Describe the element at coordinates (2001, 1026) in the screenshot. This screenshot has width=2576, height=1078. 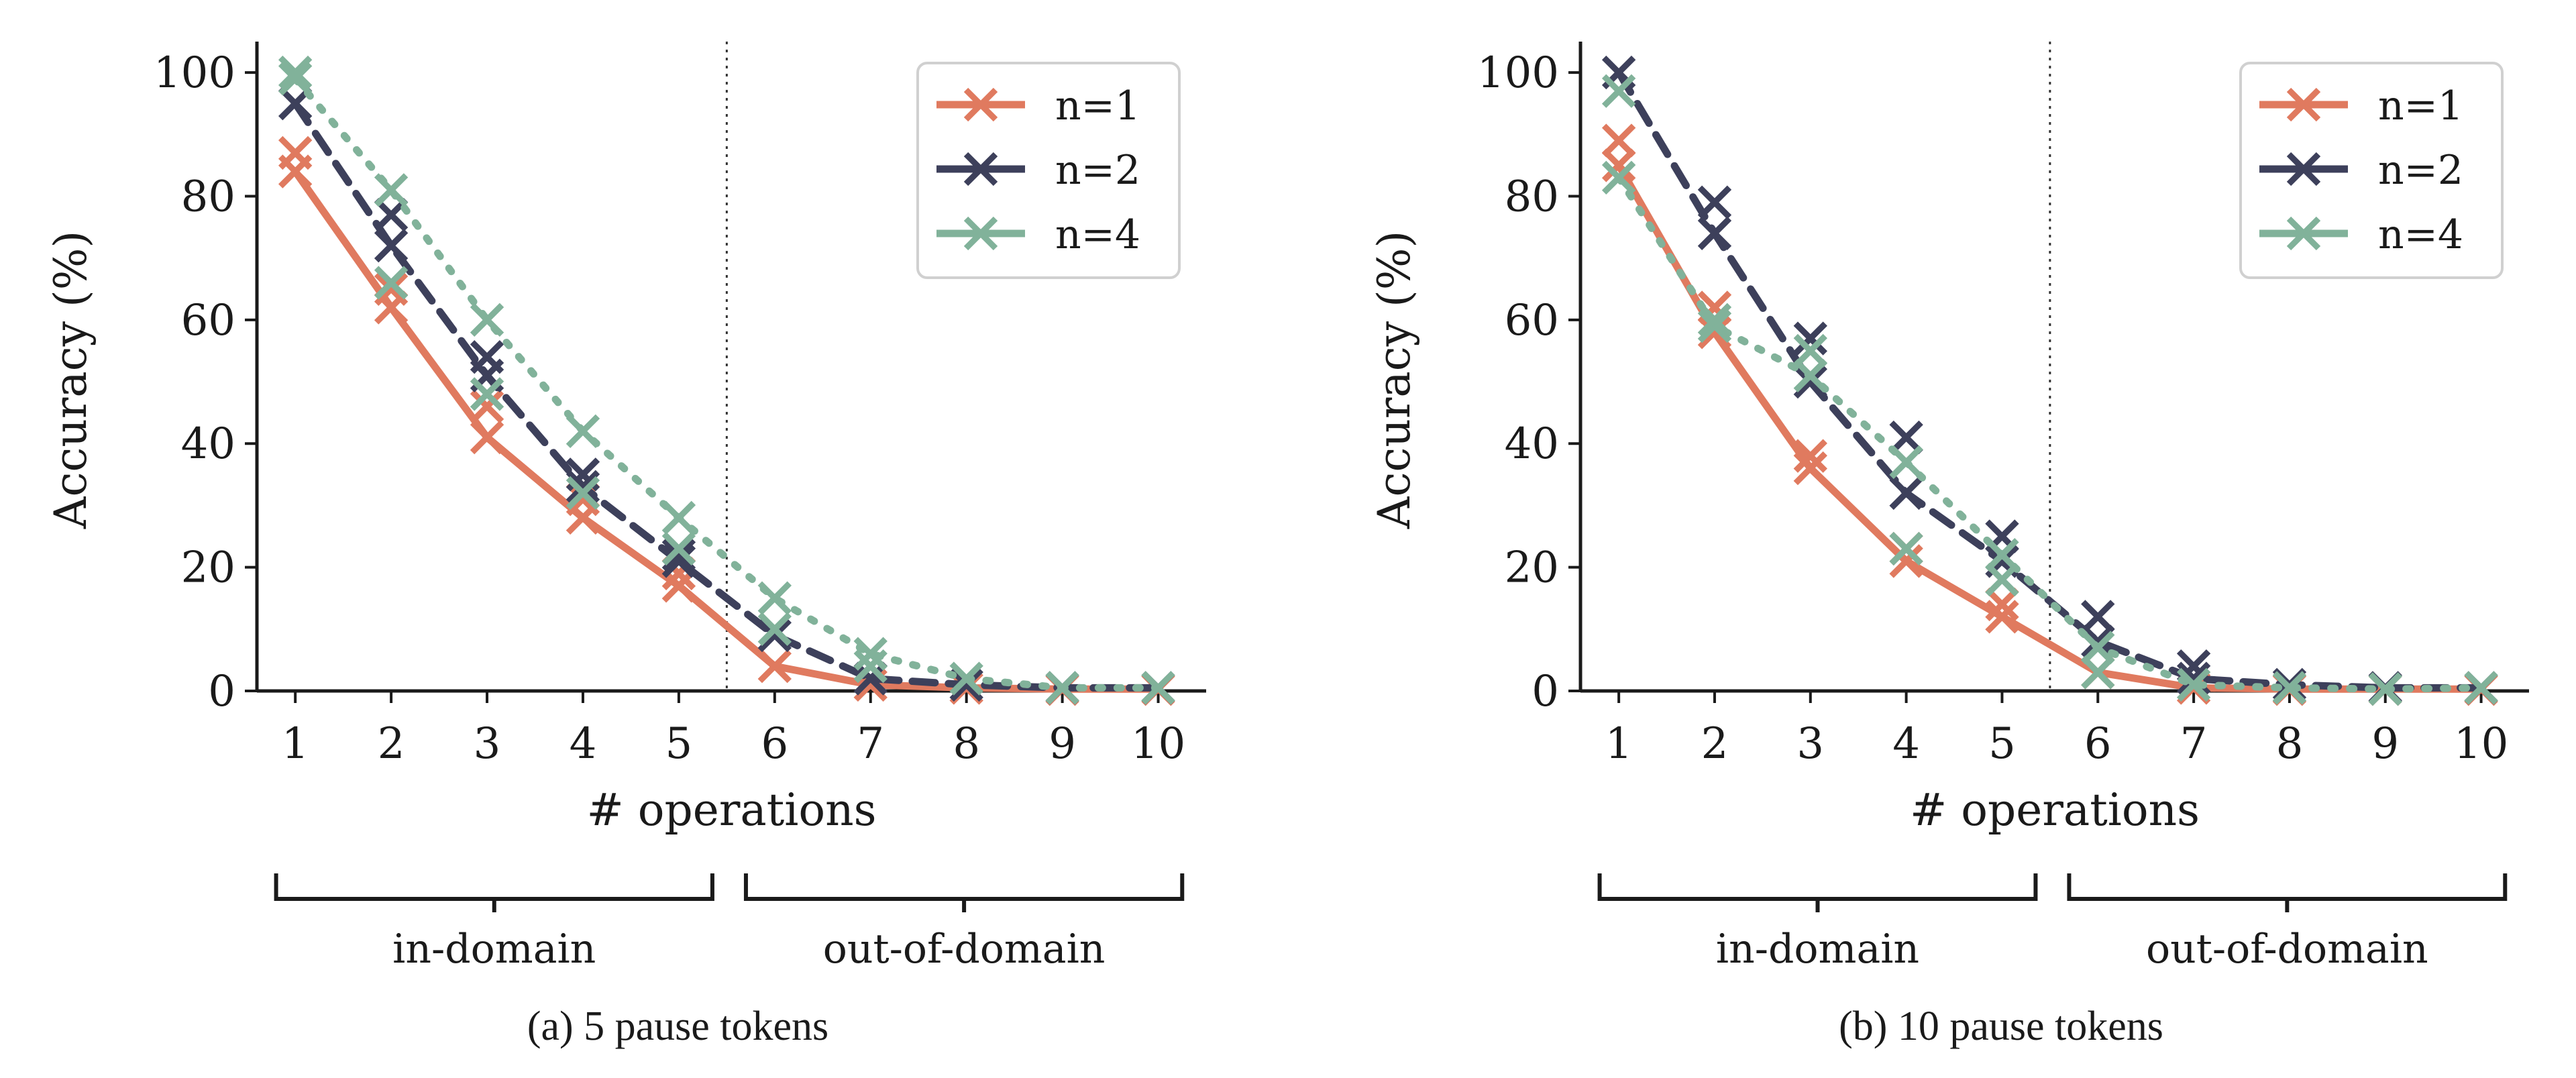
I see `panel-caption: (b) 10 pause tokens` at that location.